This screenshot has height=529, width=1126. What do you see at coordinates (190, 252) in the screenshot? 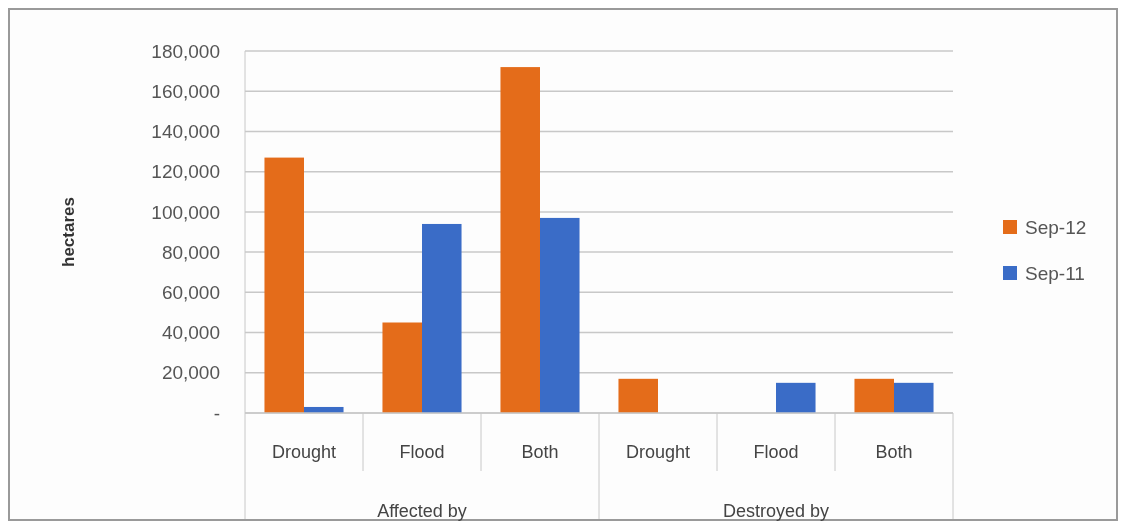
I see `y-tick-label: 80,000` at bounding box center [190, 252].